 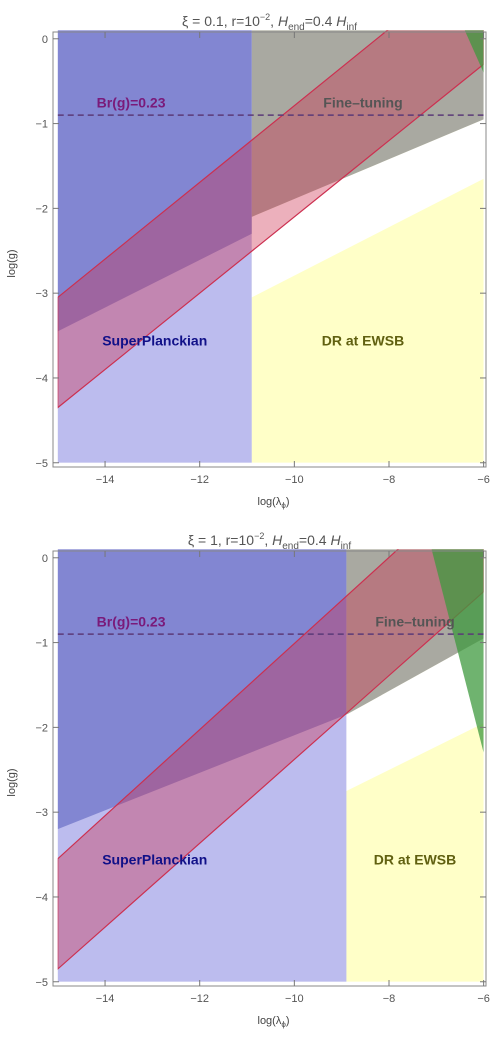 What do you see at coordinates (154, 181) in the screenshot?
I see `superplanckian-region` at bounding box center [154, 181].